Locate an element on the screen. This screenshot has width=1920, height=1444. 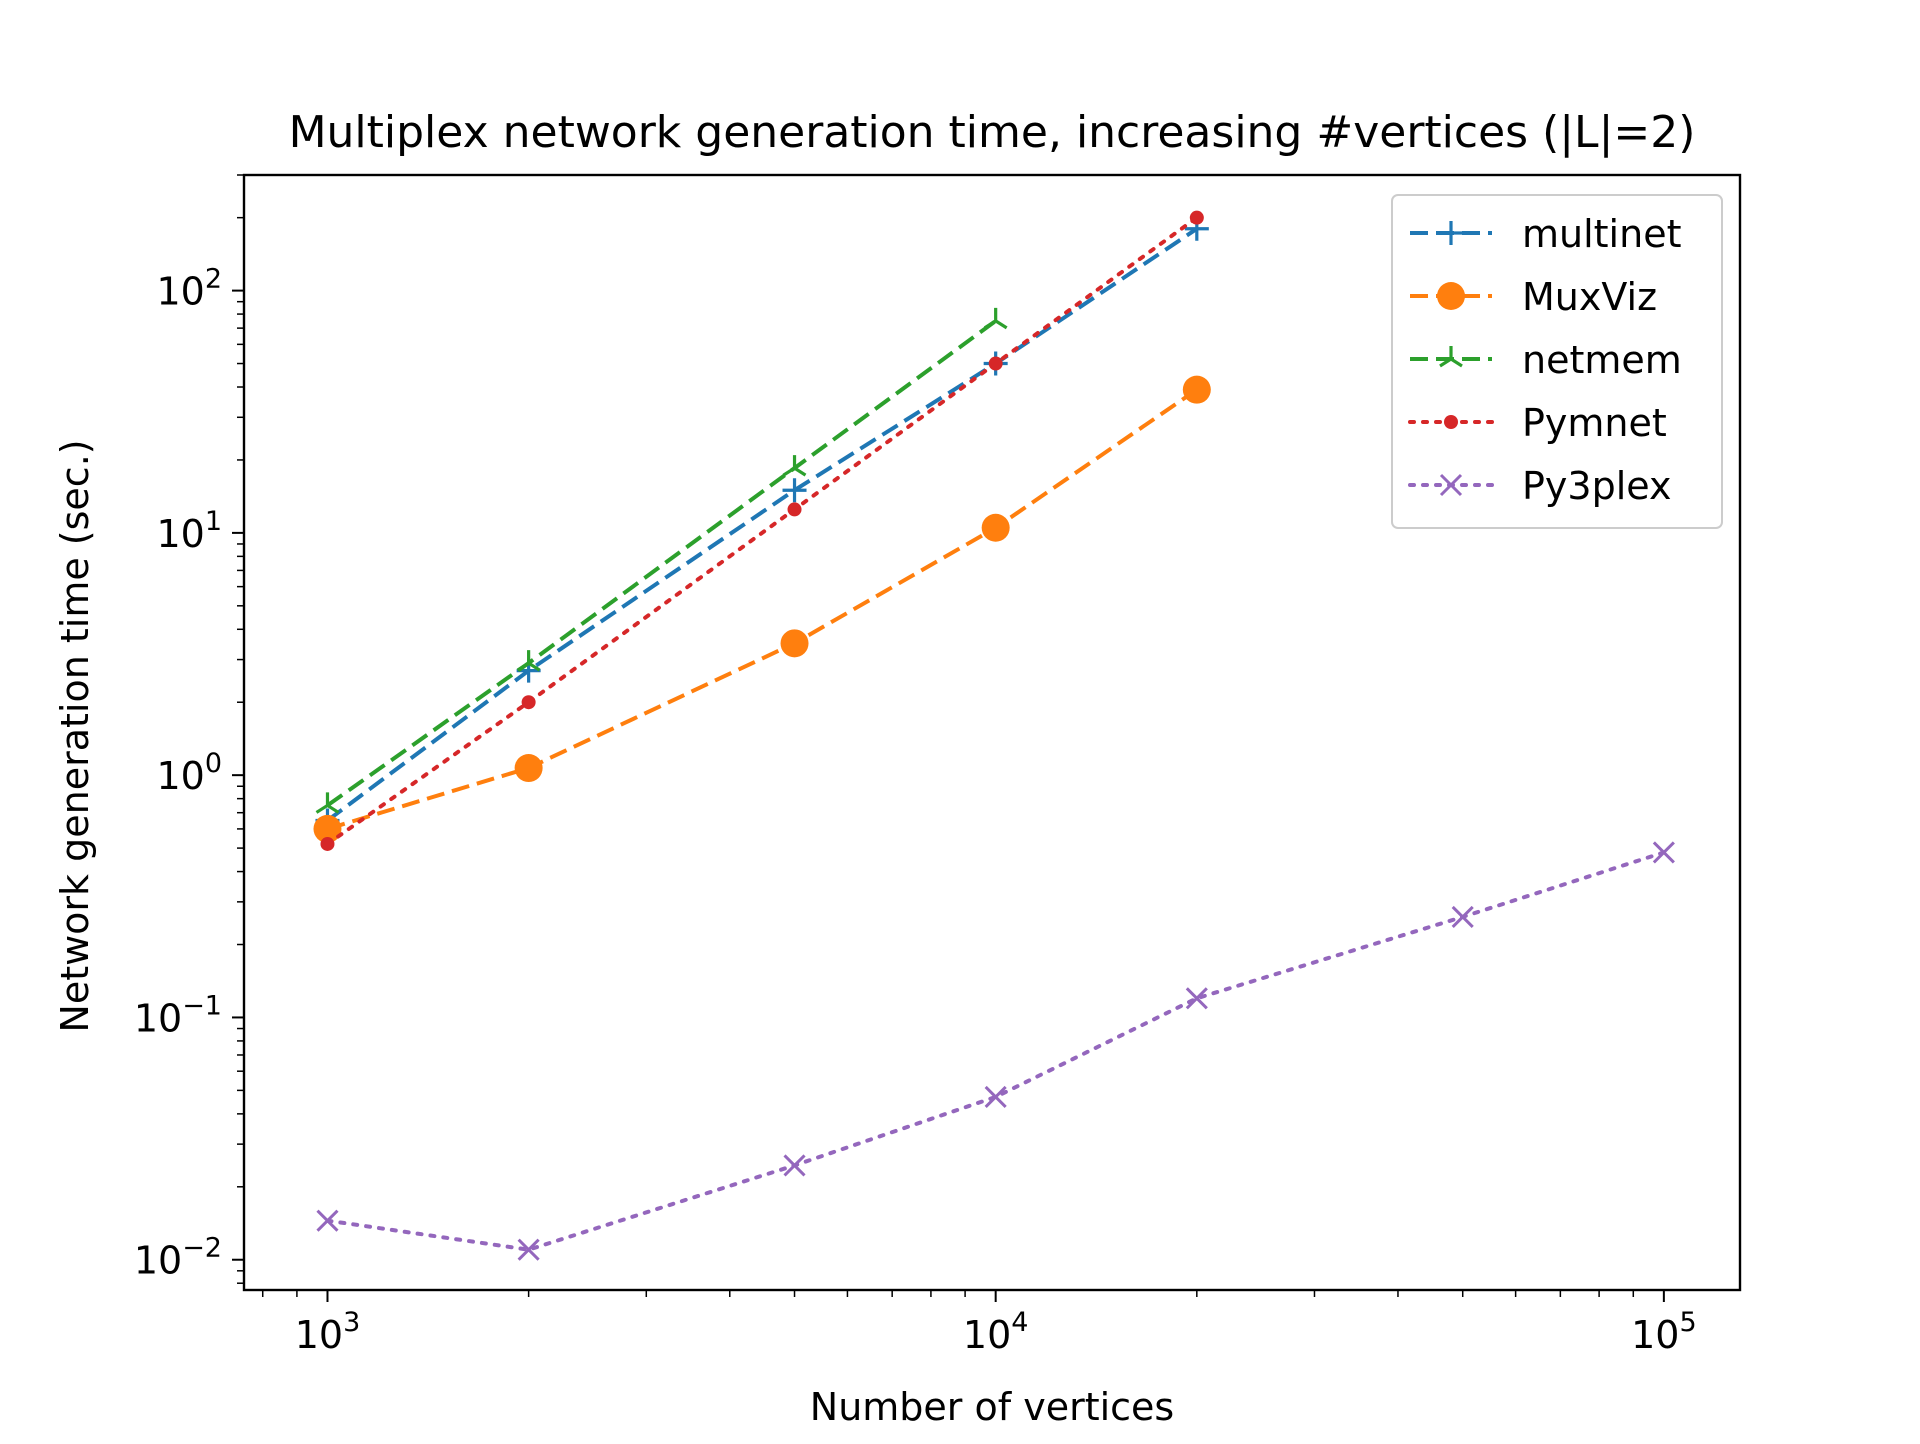
legend-entry: multinet is located at coordinates (1545, 234).